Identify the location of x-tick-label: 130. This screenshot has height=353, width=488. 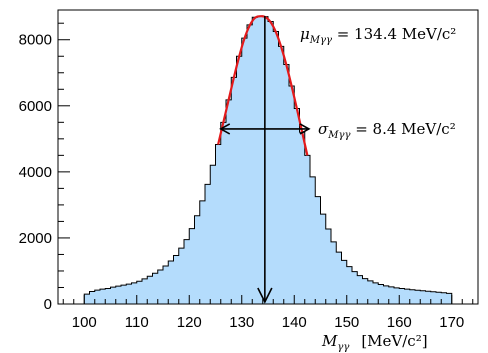
(241, 322).